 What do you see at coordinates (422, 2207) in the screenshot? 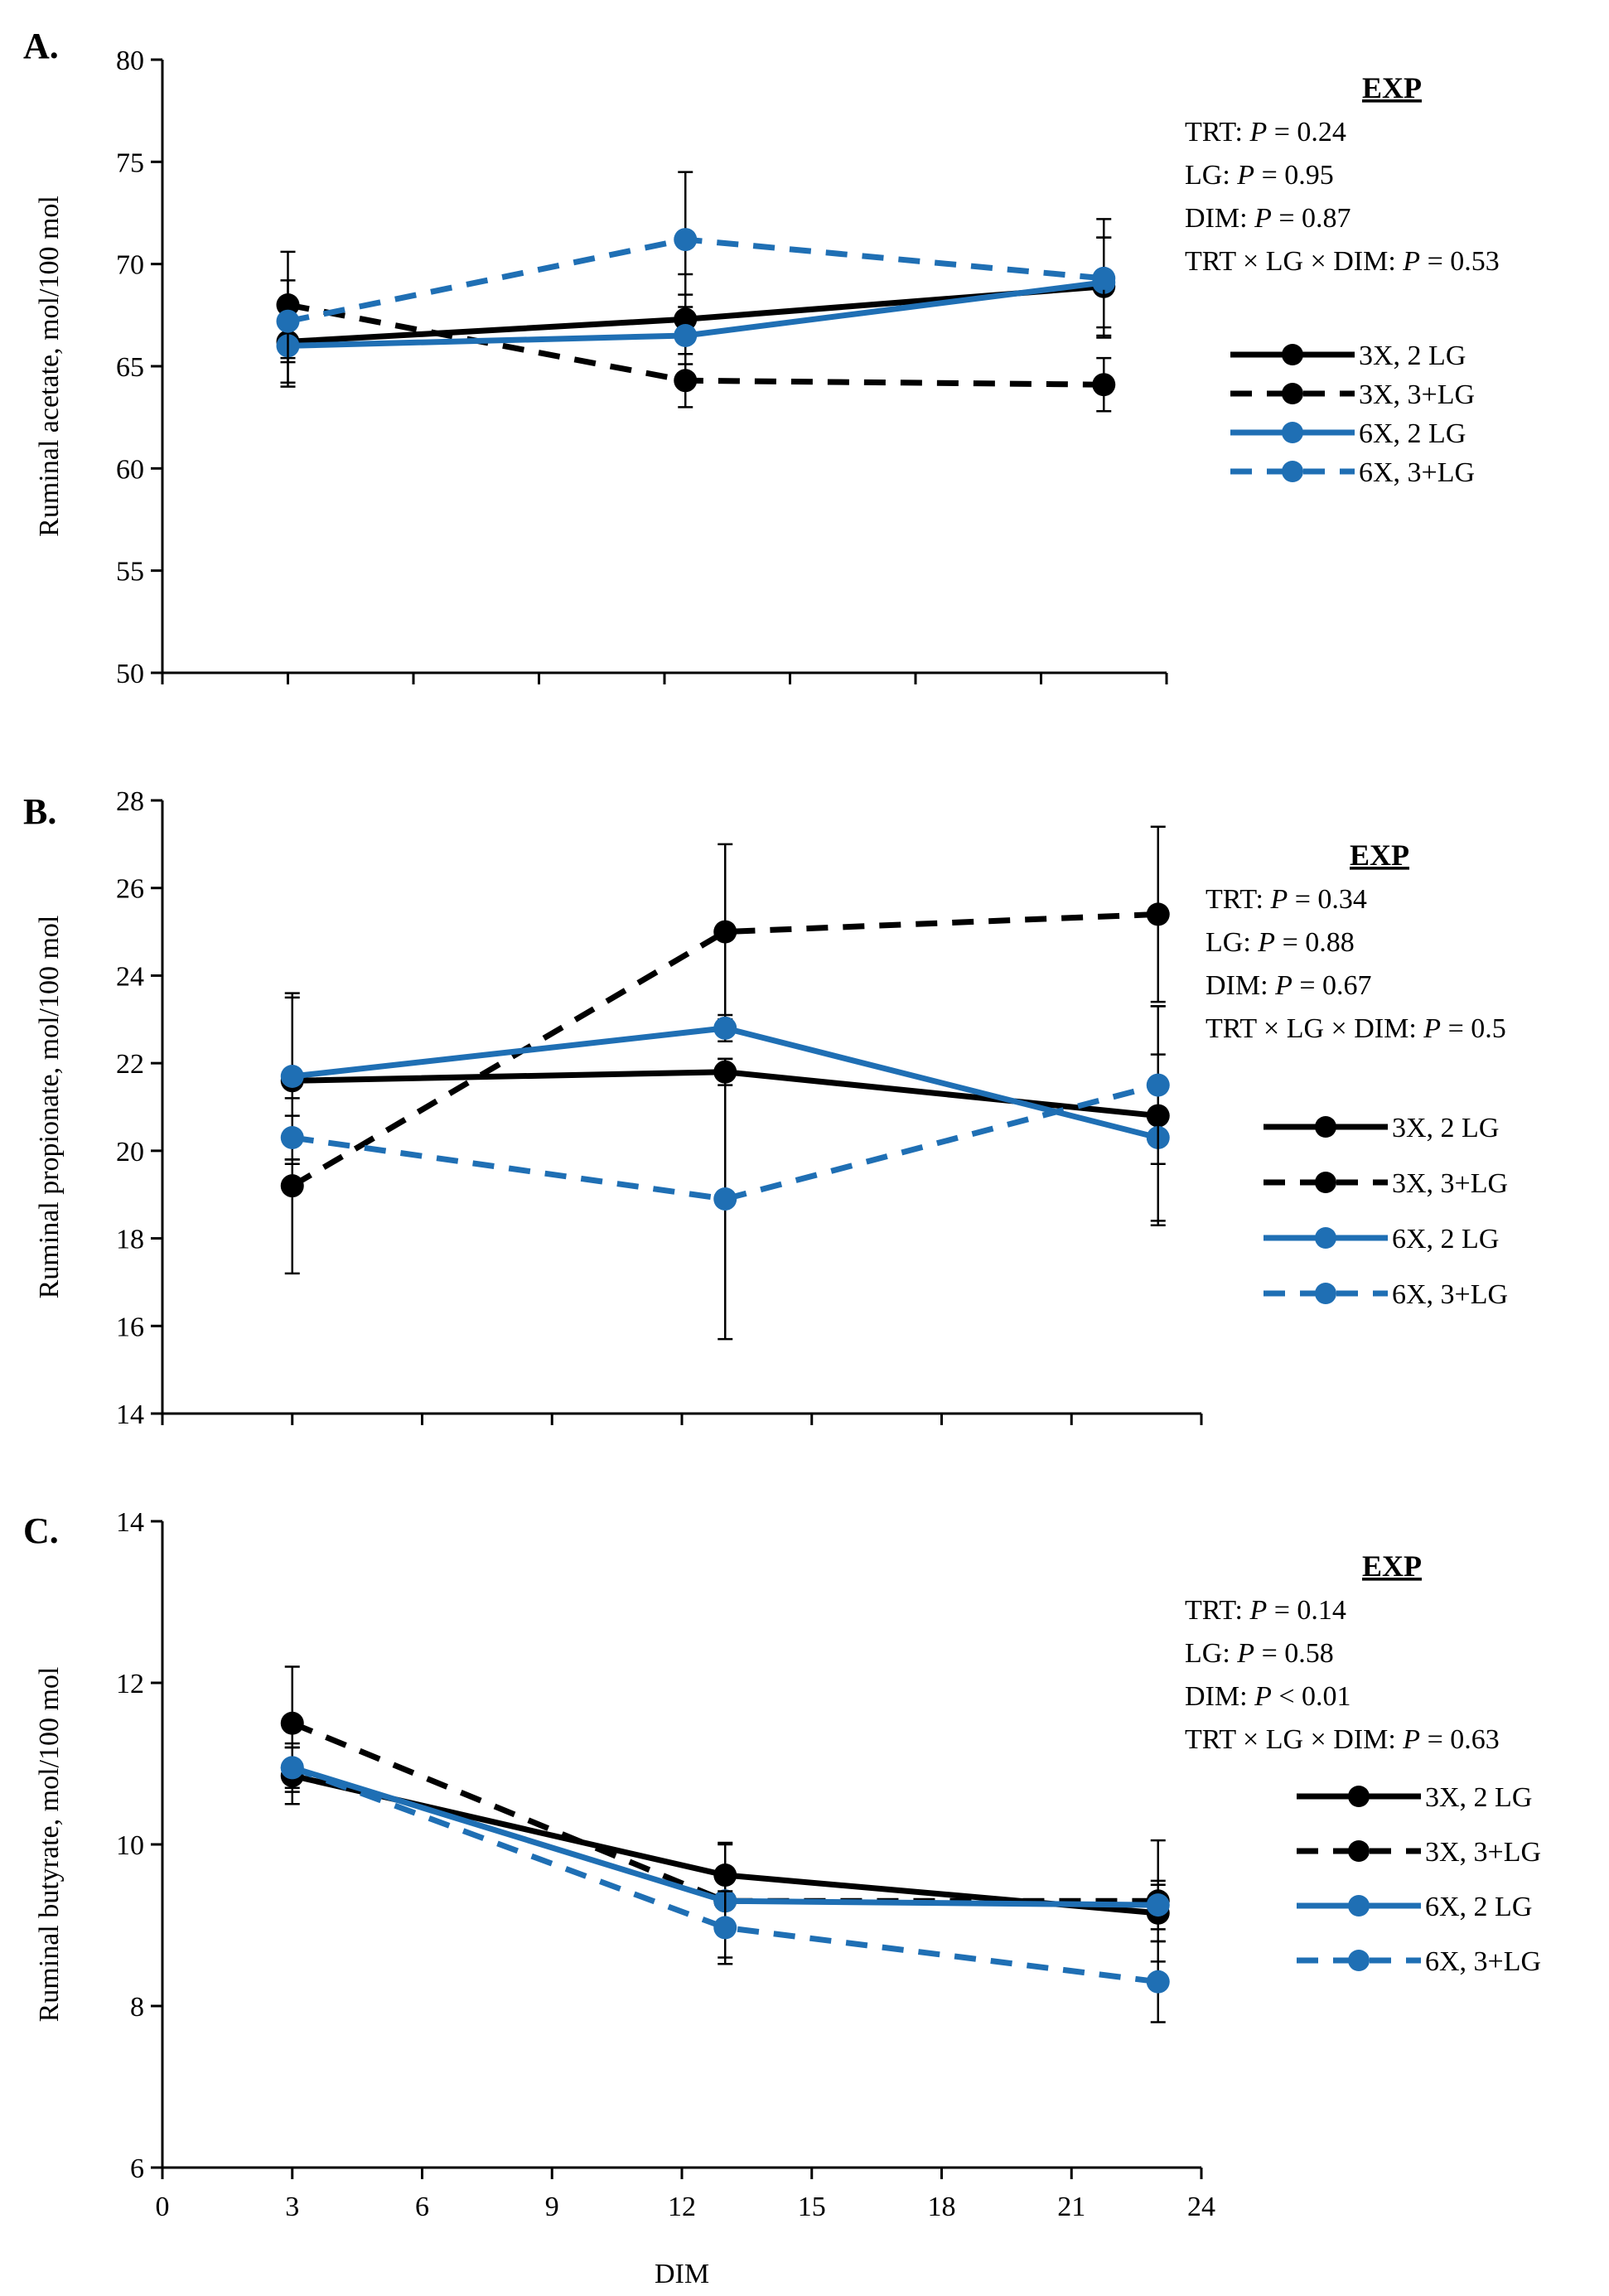
I see `x-tick-label: 6` at bounding box center [422, 2207].